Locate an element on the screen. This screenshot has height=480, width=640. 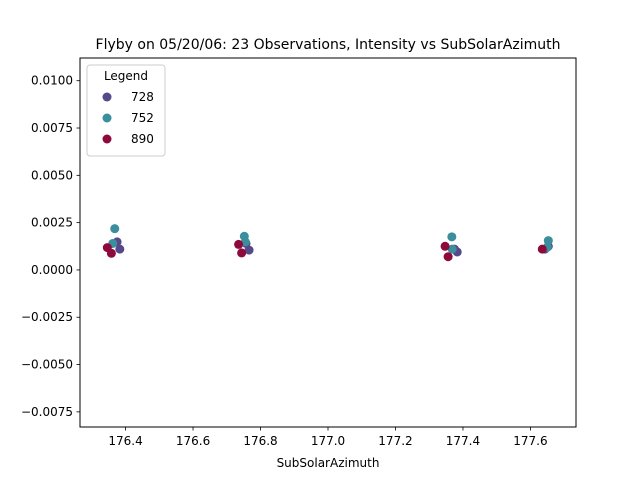
legend-entry-label: 728 is located at coordinates (142, 97).